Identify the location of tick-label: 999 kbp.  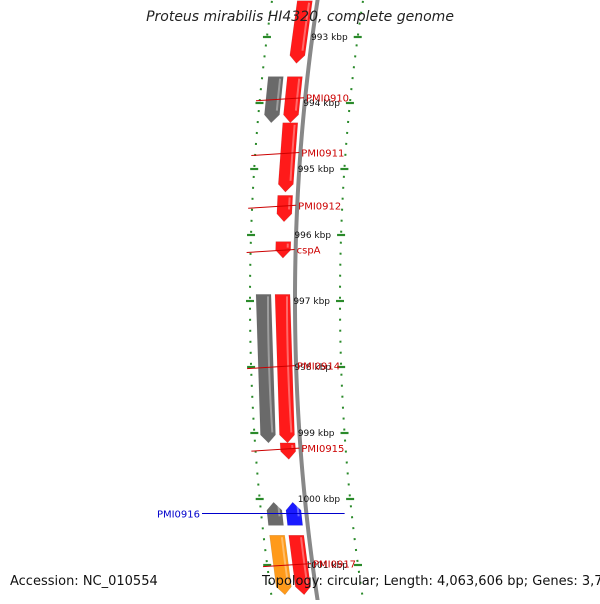
(316, 434).